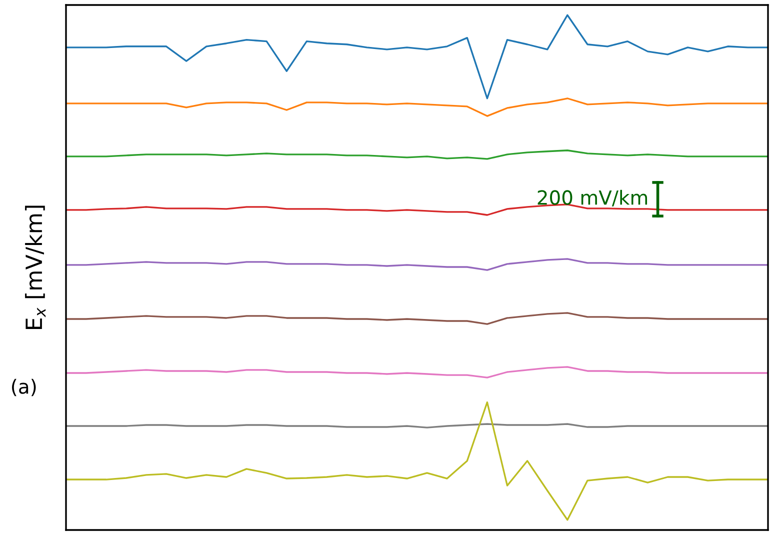 Image resolution: width=783 pixels, height=541 pixels. I want to click on annotation: 200 mV/km, so click(593, 198).